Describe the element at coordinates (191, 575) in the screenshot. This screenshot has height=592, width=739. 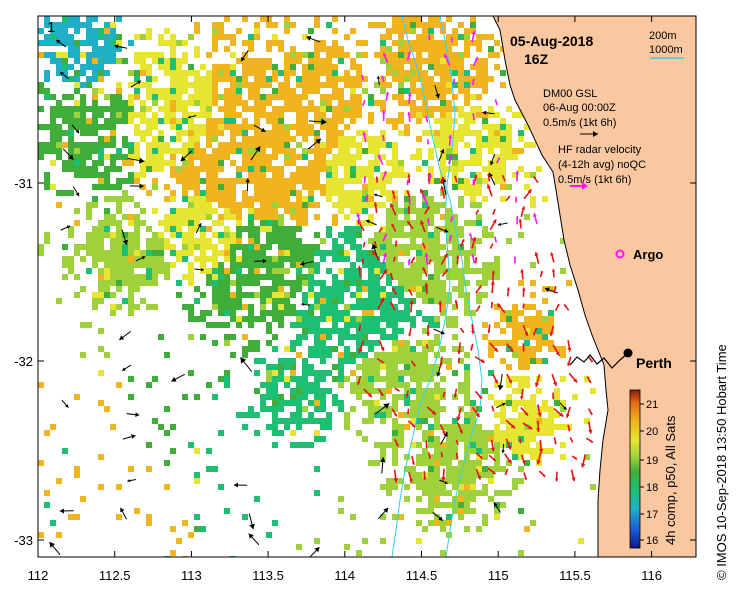
I see `x-tick-label: 113` at that location.